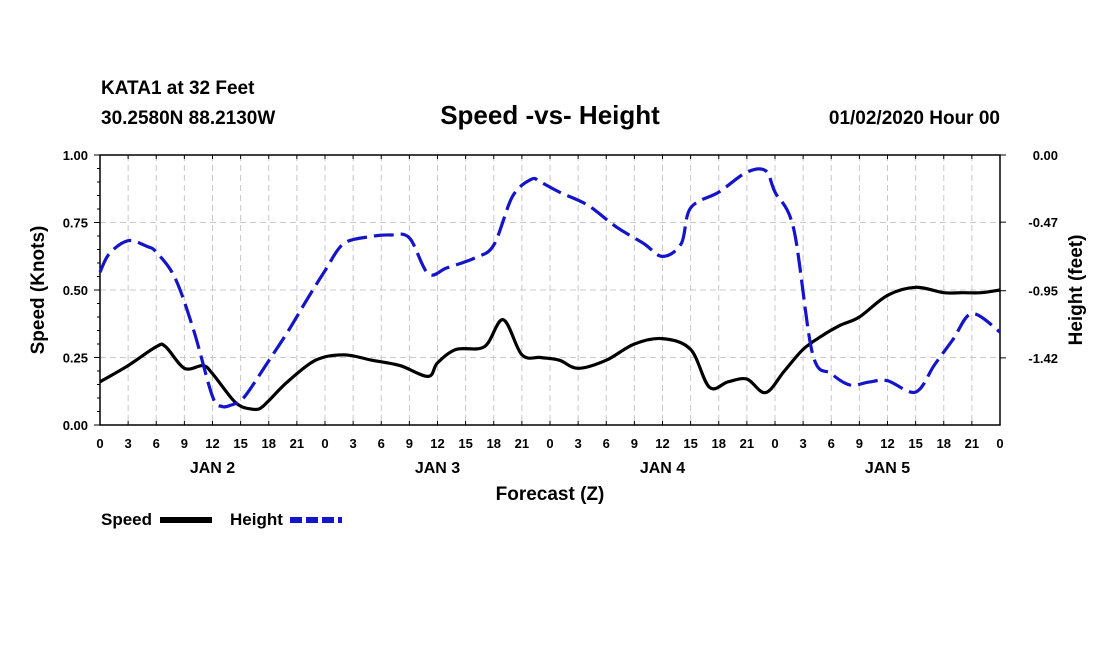 This screenshot has width=1100, height=650. What do you see at coordinates (1043, 358) in the screenshot?
I see `y2-tick-label: -1.42` at bounding box center [1043, 358].